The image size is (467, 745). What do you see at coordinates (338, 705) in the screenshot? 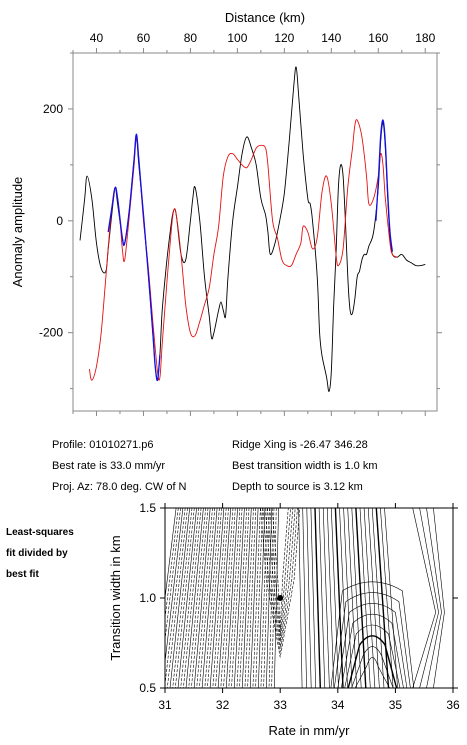
I see `rate-tick-label: 34` at bounding box center [338, 705].